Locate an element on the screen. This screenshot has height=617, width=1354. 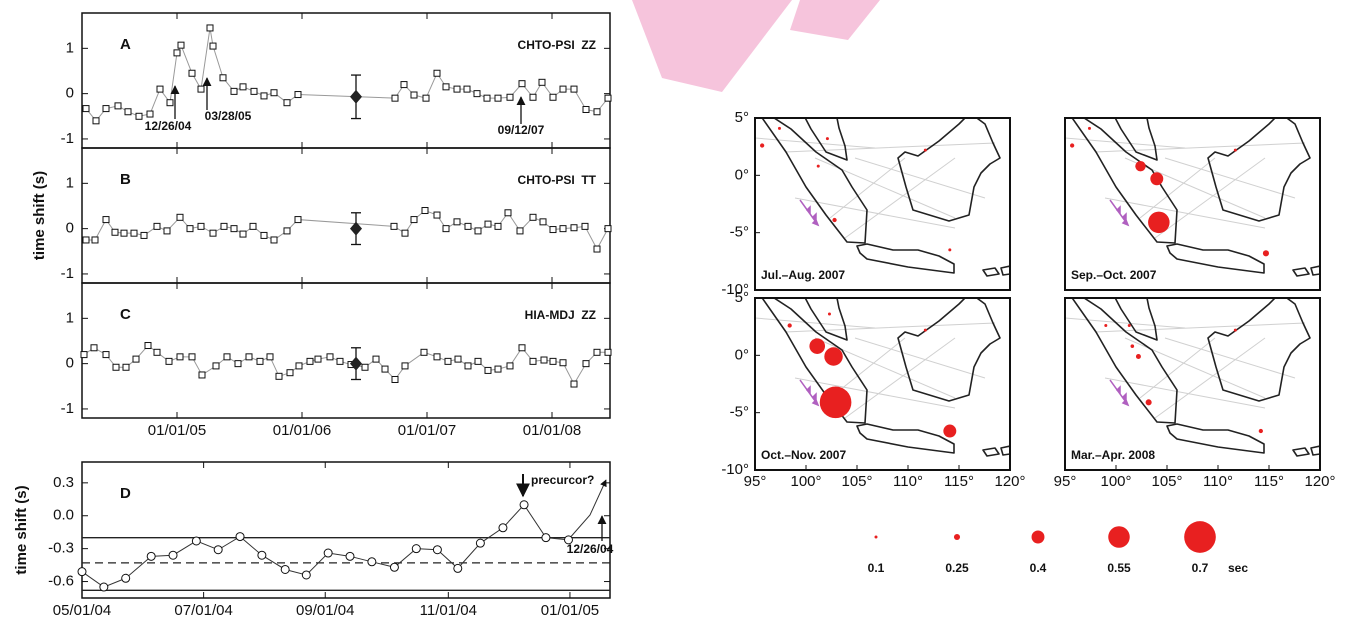
annotation: 03/28/05 is located at coordinates (228, 116).